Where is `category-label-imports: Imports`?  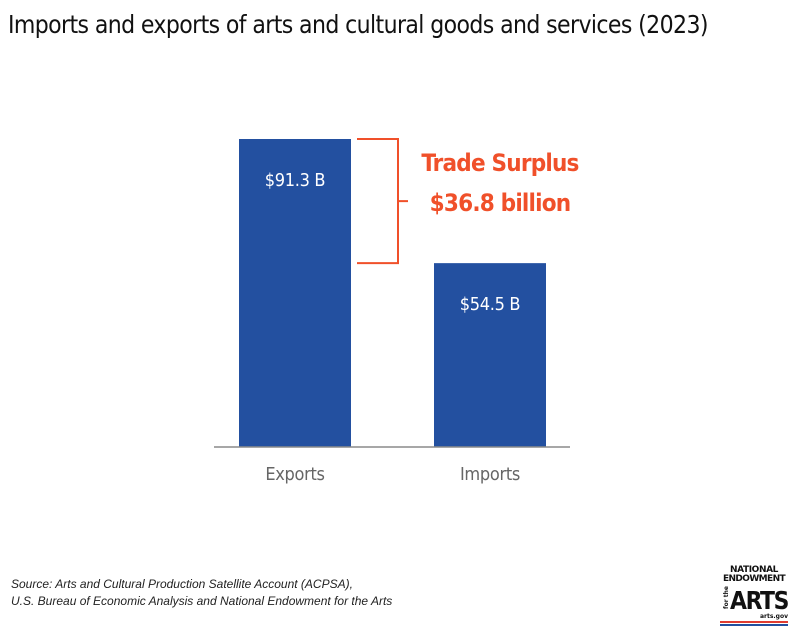 category-label-imports: Imports is located at coordinates (490, 474).